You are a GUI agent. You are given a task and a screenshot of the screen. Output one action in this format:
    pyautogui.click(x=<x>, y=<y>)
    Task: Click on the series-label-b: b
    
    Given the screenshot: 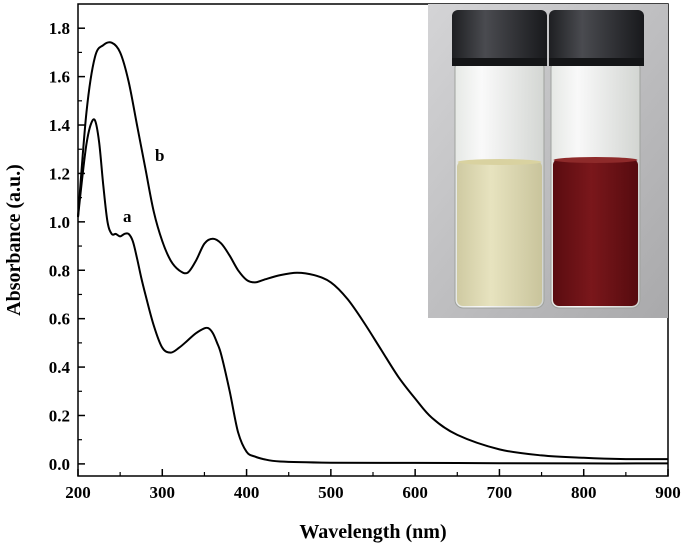 What is the action you would take?
    pyautogui.click(x=159, y=155)
    